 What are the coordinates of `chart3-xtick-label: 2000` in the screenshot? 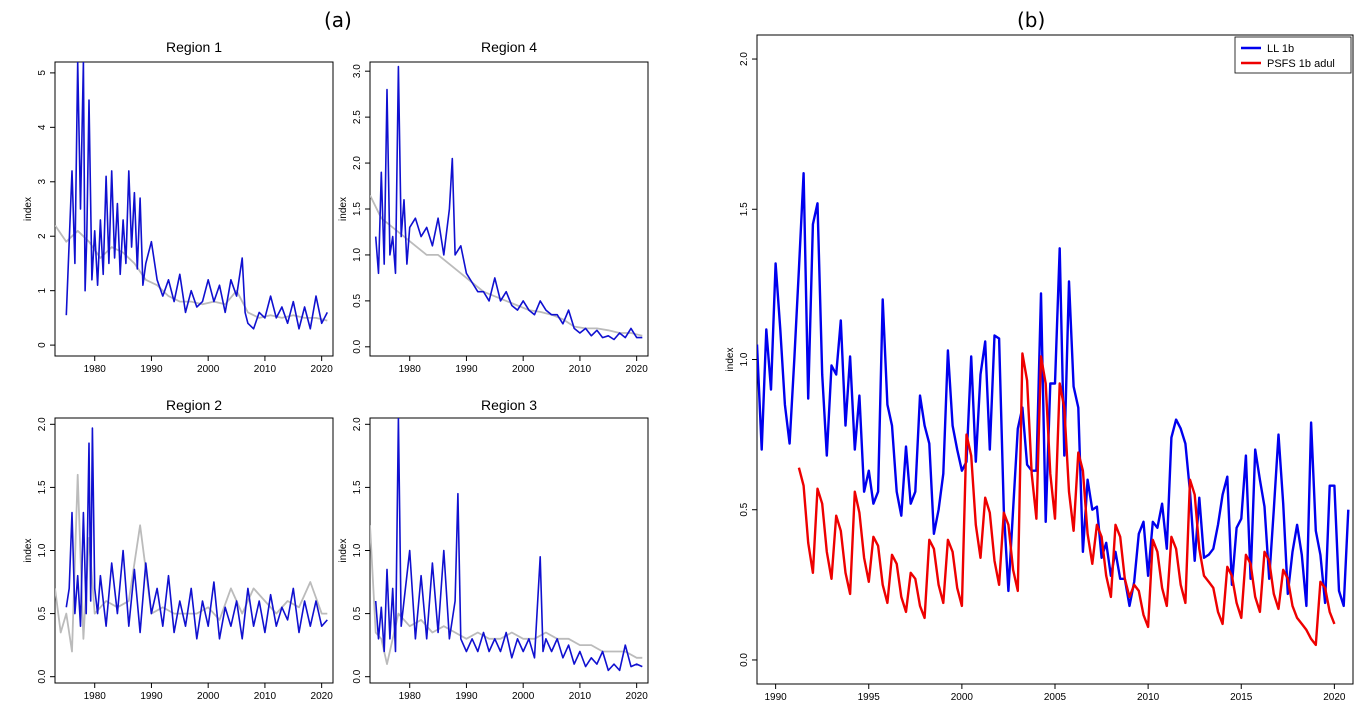 It's located at (208, 696).